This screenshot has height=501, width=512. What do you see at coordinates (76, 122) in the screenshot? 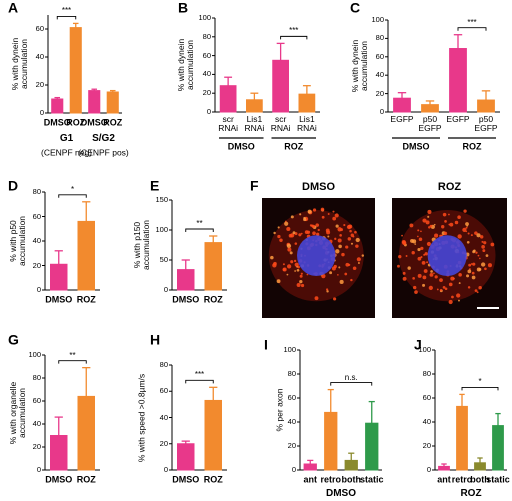
I see `x-tick-label: ROZ` at bounding box center [76, 122].